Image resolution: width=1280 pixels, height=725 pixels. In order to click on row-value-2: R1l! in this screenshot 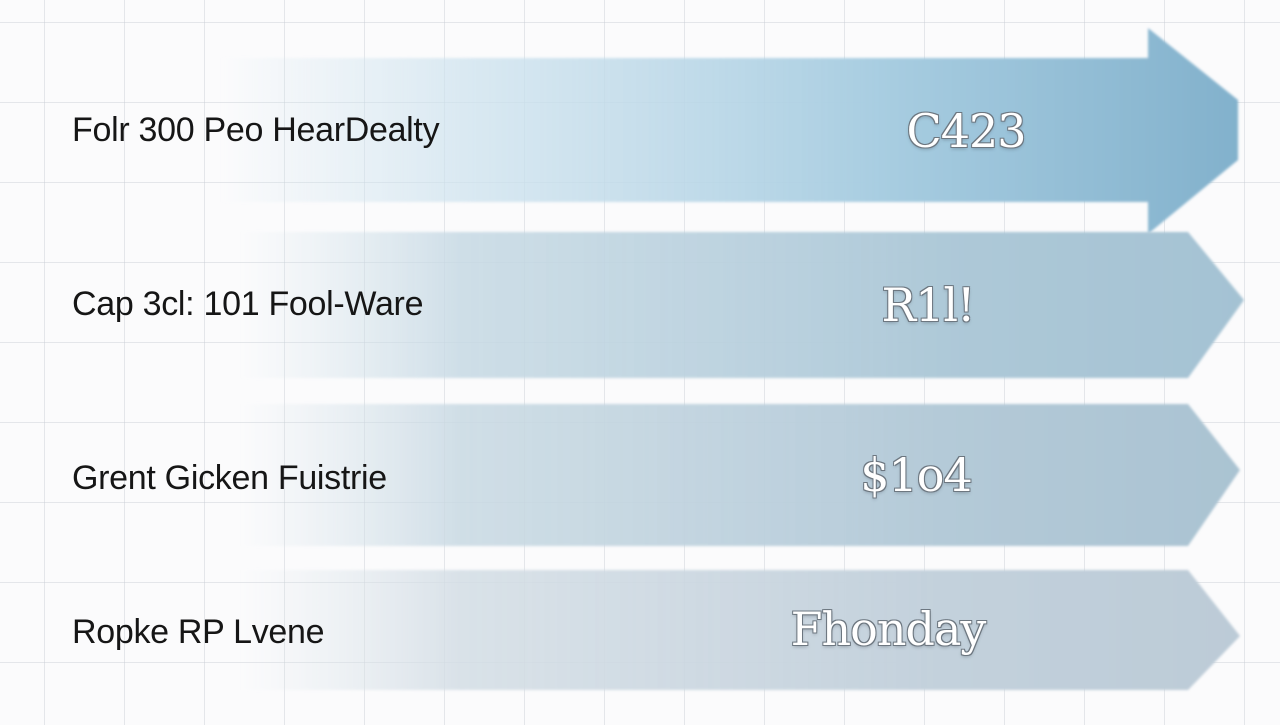, I will do `click(928, 305)`.